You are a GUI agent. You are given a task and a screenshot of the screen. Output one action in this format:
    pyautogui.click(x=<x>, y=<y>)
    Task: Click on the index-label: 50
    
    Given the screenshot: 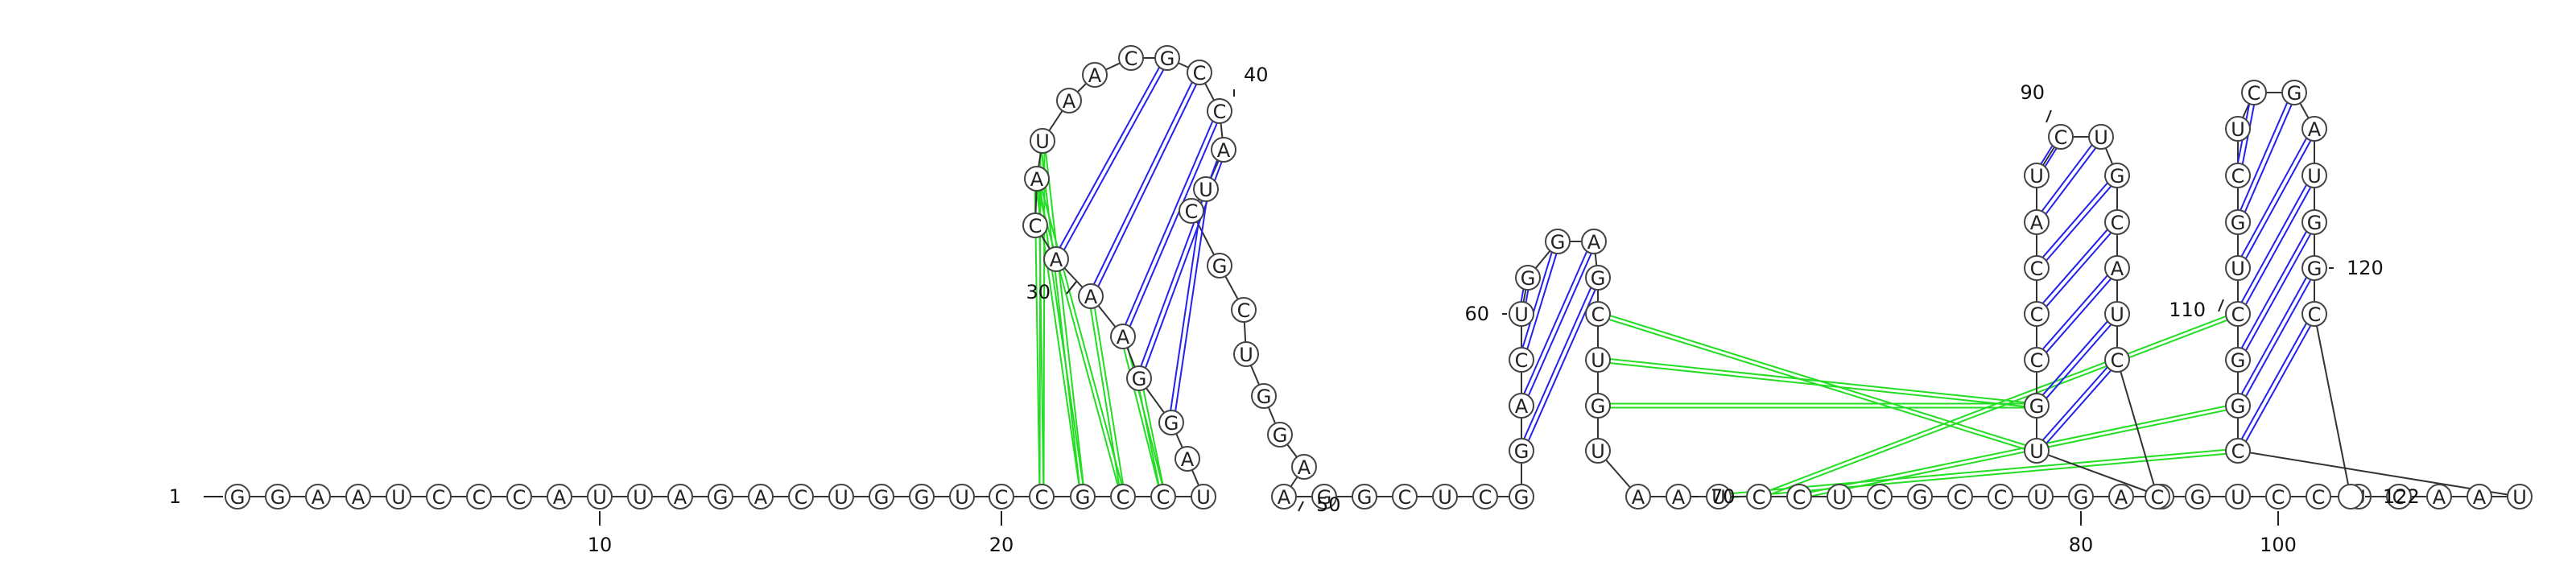 What is the action you would take?
    pyautogui.click(x=1328, y=504)
    